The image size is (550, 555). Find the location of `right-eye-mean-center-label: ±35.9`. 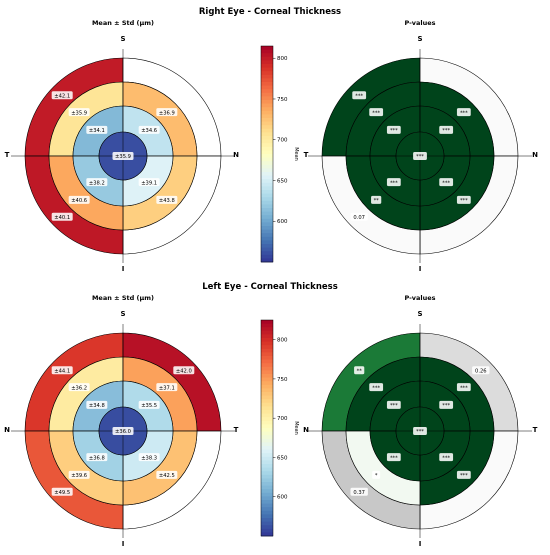

right-eye-mean-center-label: ±35.9 is located at coordinates (123, 157).